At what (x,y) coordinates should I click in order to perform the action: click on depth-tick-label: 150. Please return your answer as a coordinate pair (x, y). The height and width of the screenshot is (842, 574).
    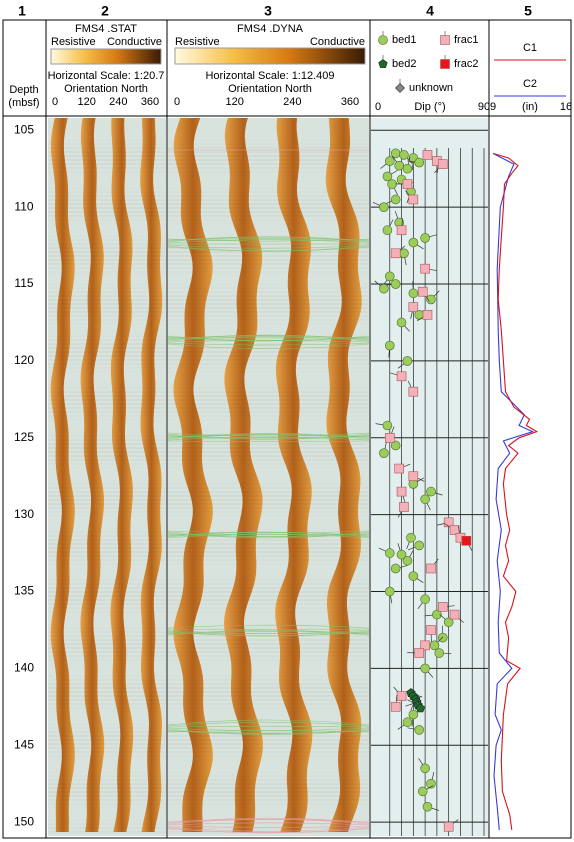
    Looking at the image, I should click on (24, 821).